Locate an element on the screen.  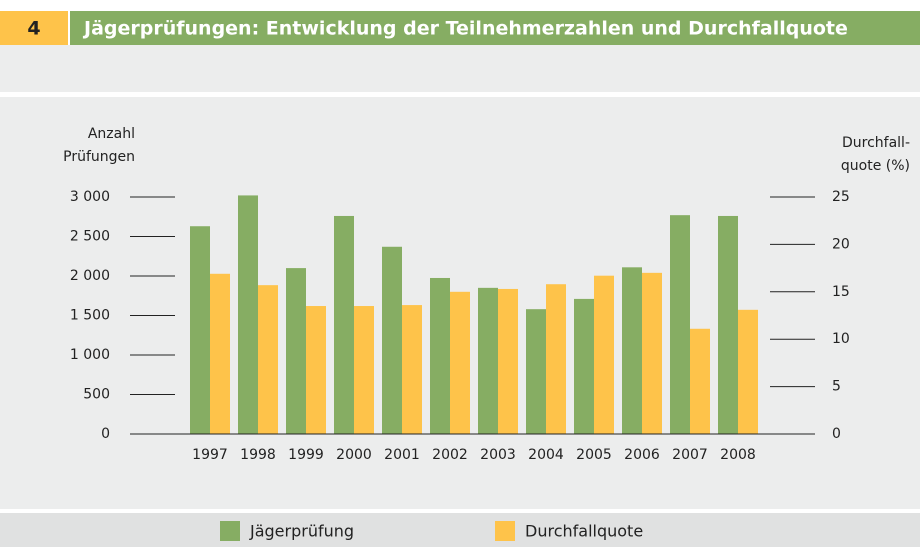
y-tick-label: 2 000 is located at coordinates (90, 276).